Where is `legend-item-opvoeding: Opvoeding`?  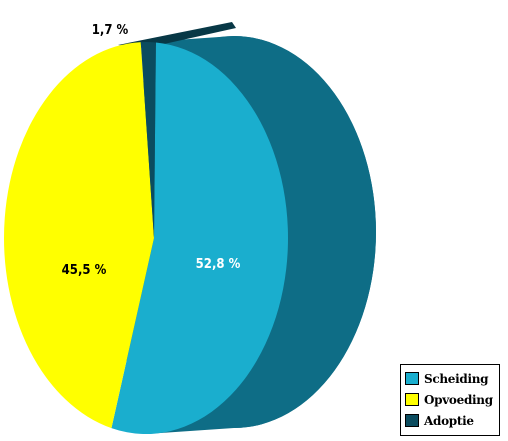
legend-item-opvoeding: Opvoeding is located at coordinates (450, 399).